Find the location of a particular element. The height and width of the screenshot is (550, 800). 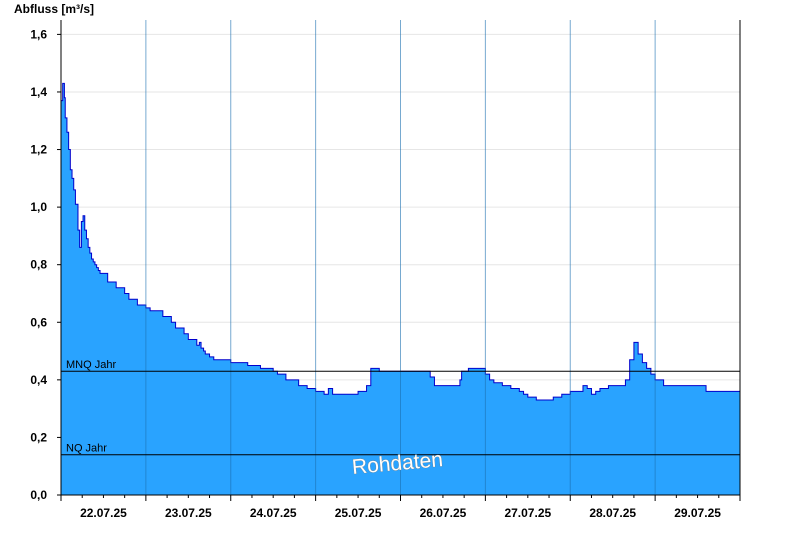

y-tick-label: 1,4 is located at coordinates (38, 92).